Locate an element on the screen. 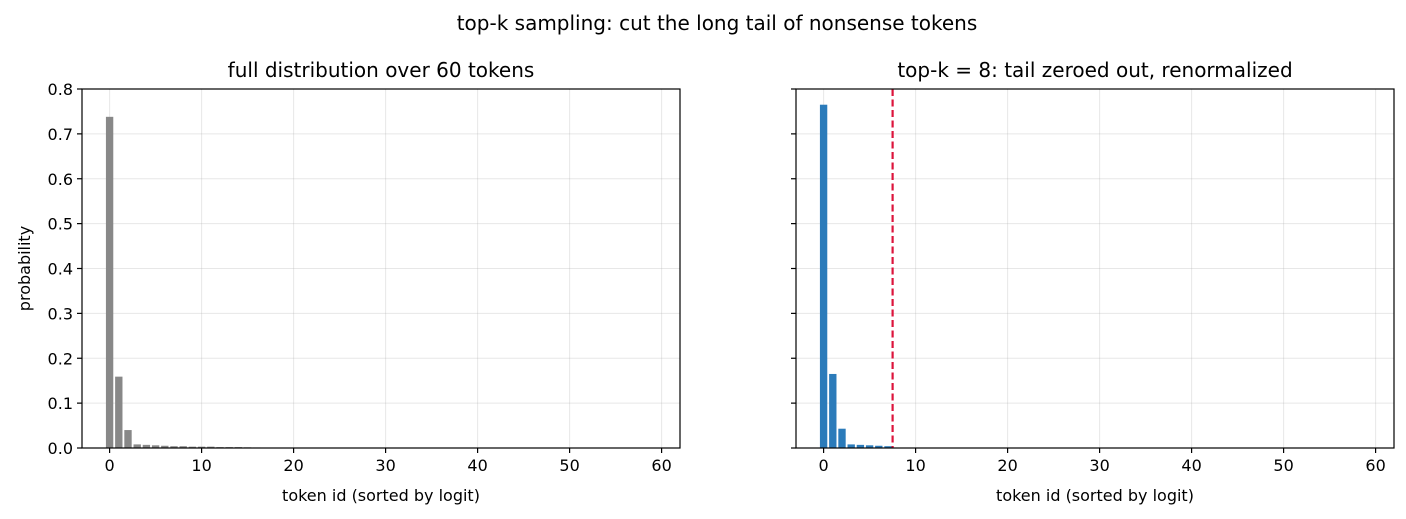  y-tick-label: 0.2 is located at coordinates (60, 358).